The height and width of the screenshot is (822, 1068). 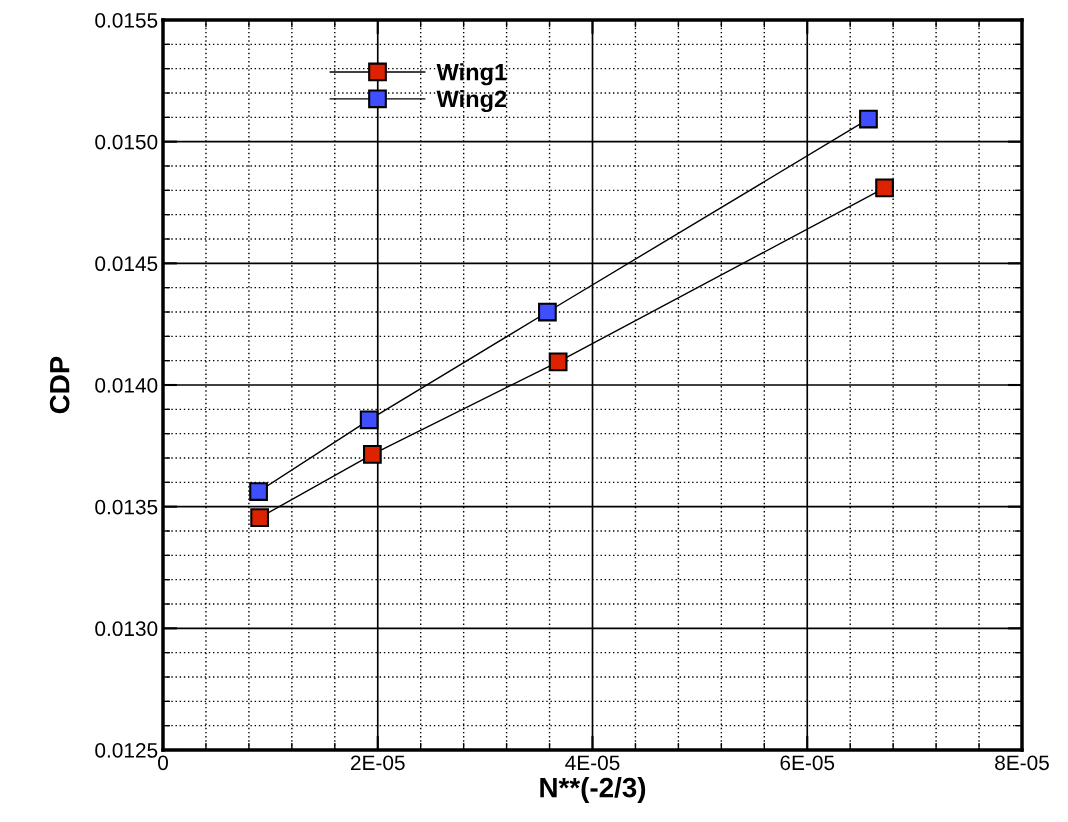 I want to click on x-tick-label: 8E-05, so click(x=1022, y=763).